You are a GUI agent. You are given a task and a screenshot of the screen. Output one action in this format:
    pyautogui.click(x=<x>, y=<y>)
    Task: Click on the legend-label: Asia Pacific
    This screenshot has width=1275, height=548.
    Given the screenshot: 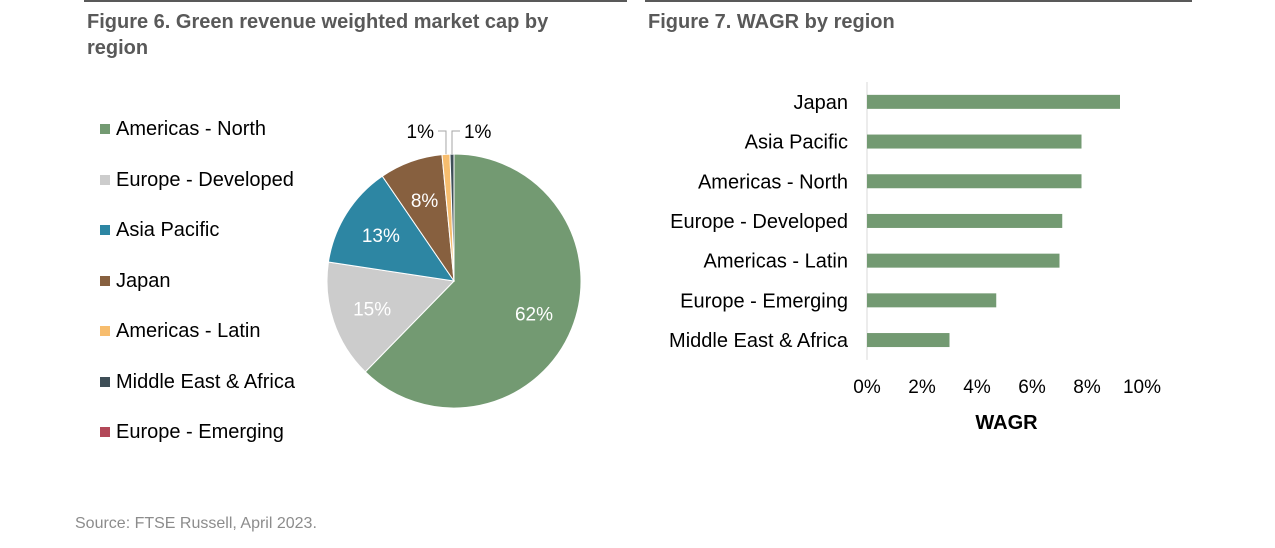 What is the action you would take?
    pyautogui.click(x=168, y=230)
    